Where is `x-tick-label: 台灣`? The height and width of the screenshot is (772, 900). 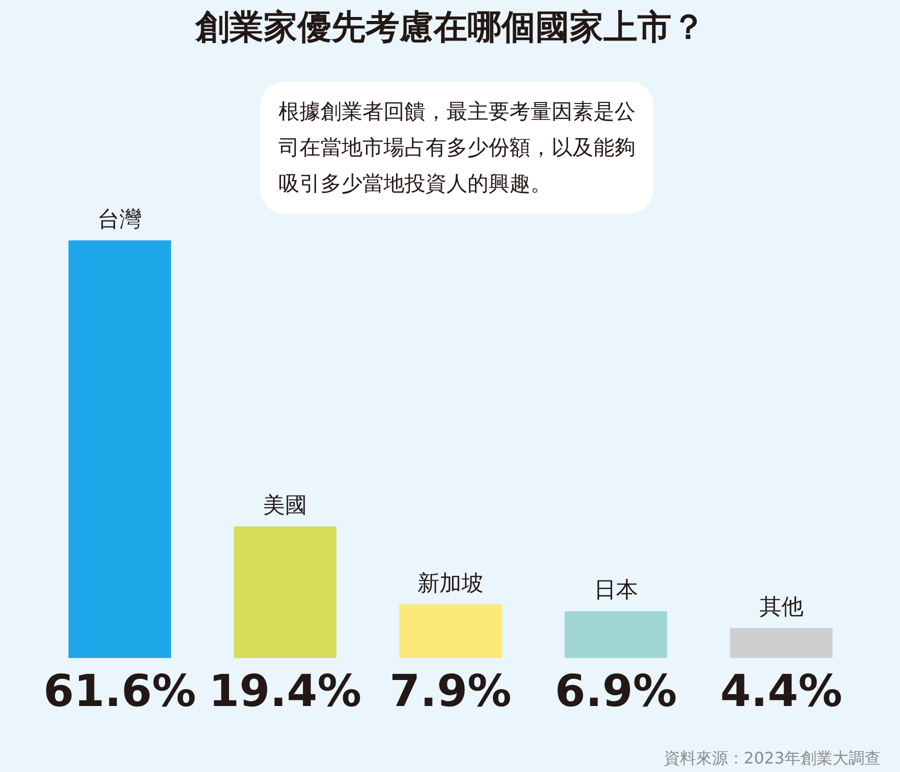 x-tick-label: 台灣 is located at coordinates (120, 219).